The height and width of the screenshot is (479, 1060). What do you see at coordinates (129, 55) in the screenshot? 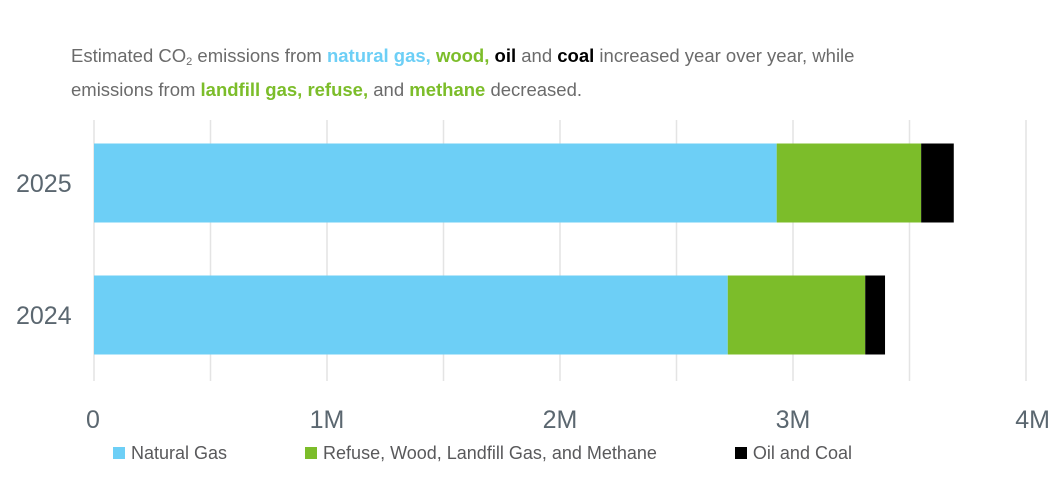
I see `subtitle-text: Estimated CO` at bounding box center [129, 55].